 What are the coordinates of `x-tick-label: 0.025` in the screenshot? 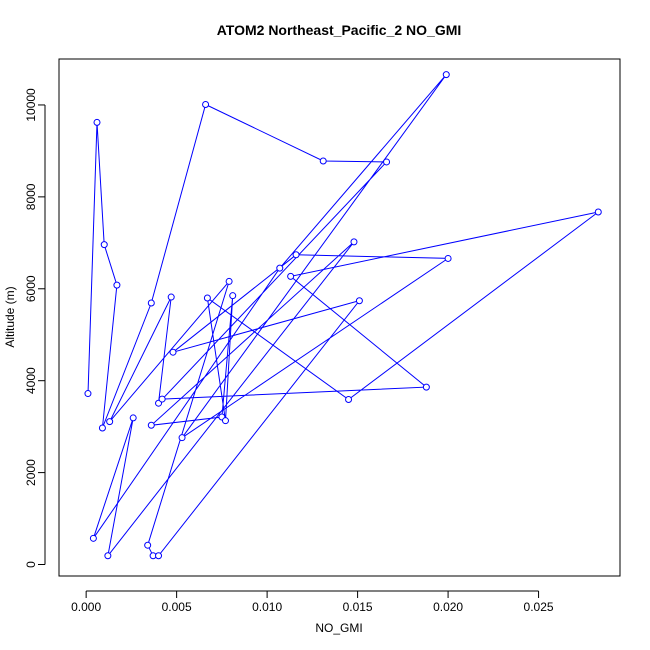 It's located at (539, 607).